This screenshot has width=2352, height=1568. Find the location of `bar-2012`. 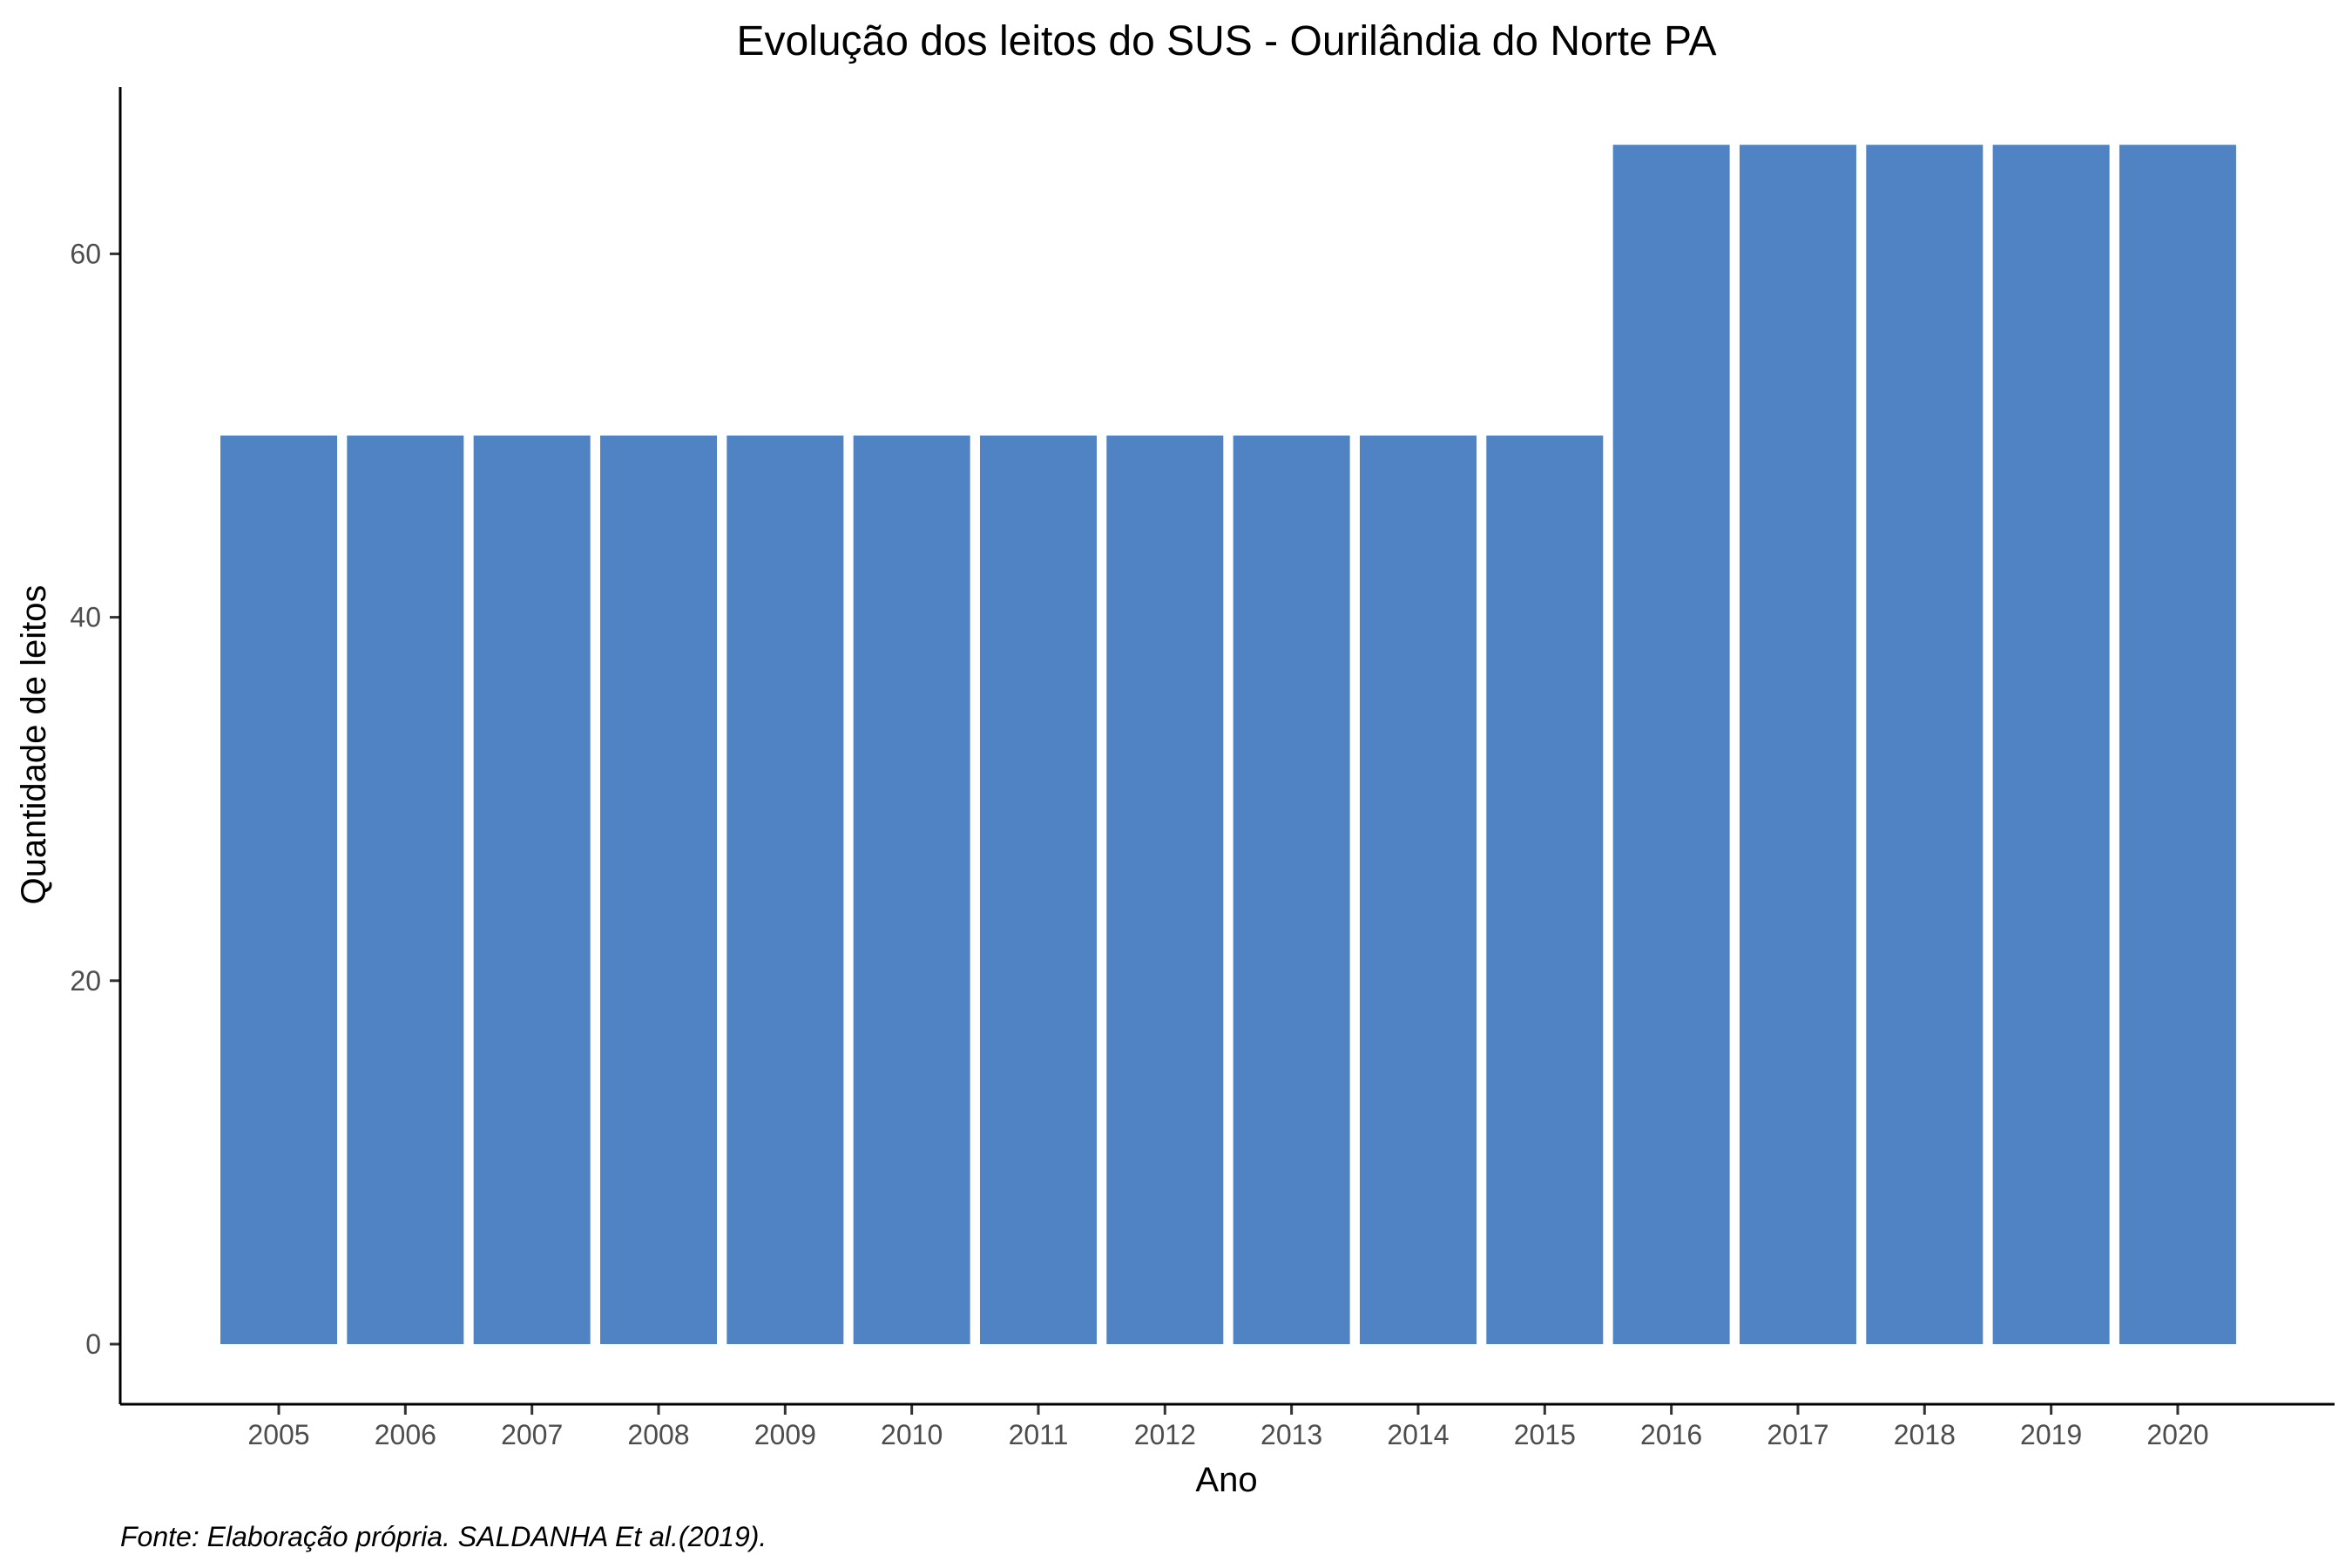

bar-2012 is located at coordinates (1165, 890).